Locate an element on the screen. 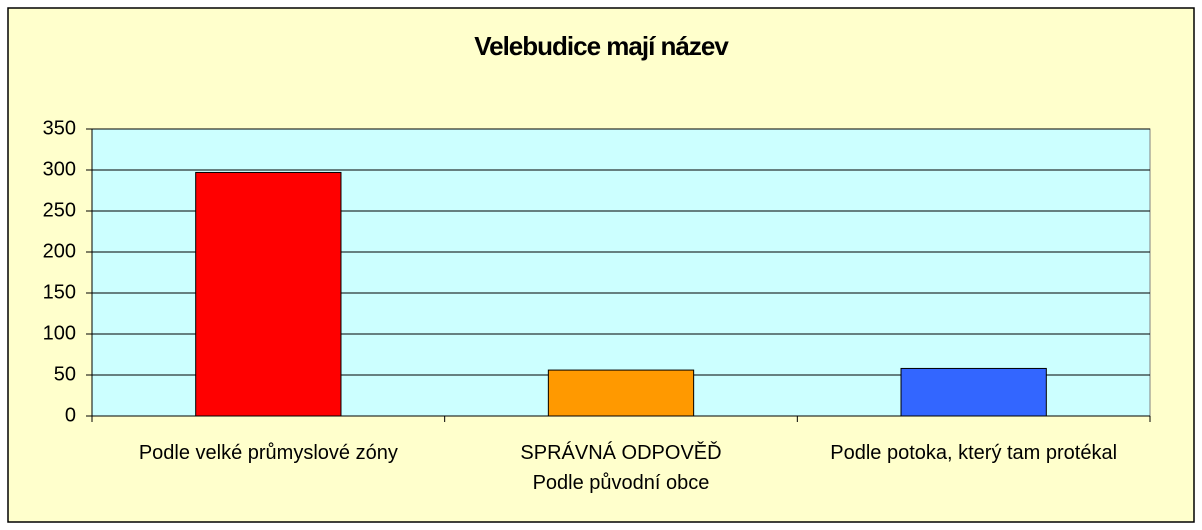 The width and height of the screenshot is (1202, 530). y-tick-label: 0 is located at coordinates (70, 415).